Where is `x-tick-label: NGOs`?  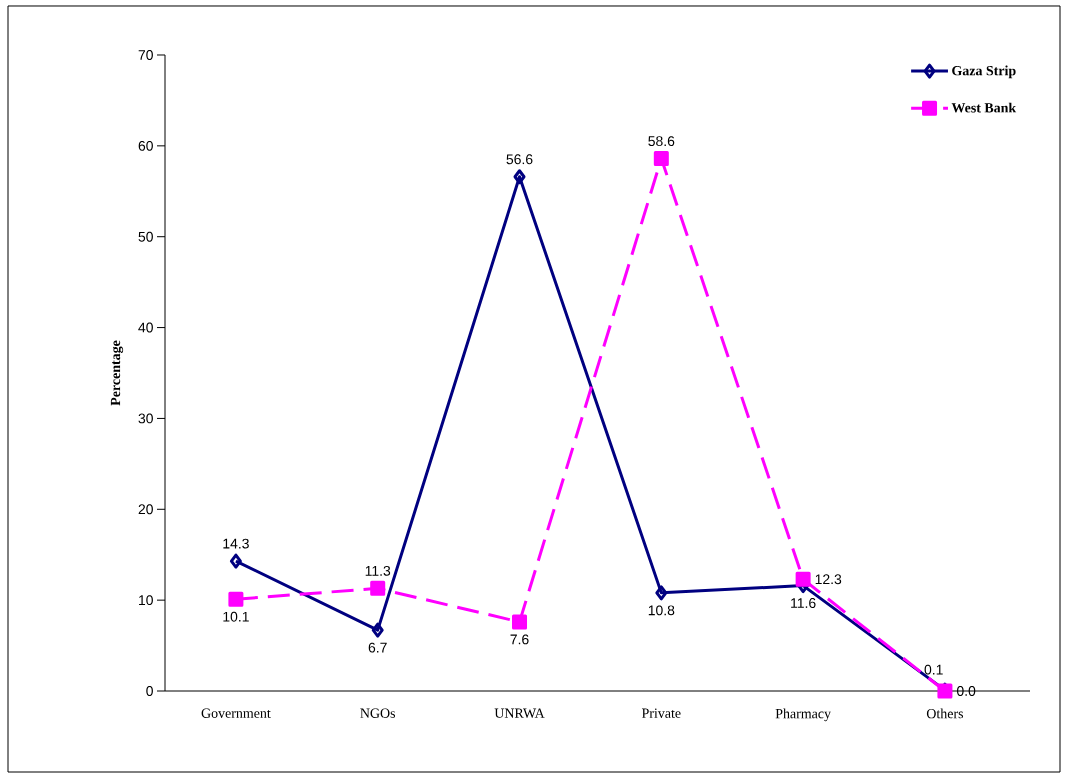 x-tick-label: NGOs is located at coordinates (378, 713).